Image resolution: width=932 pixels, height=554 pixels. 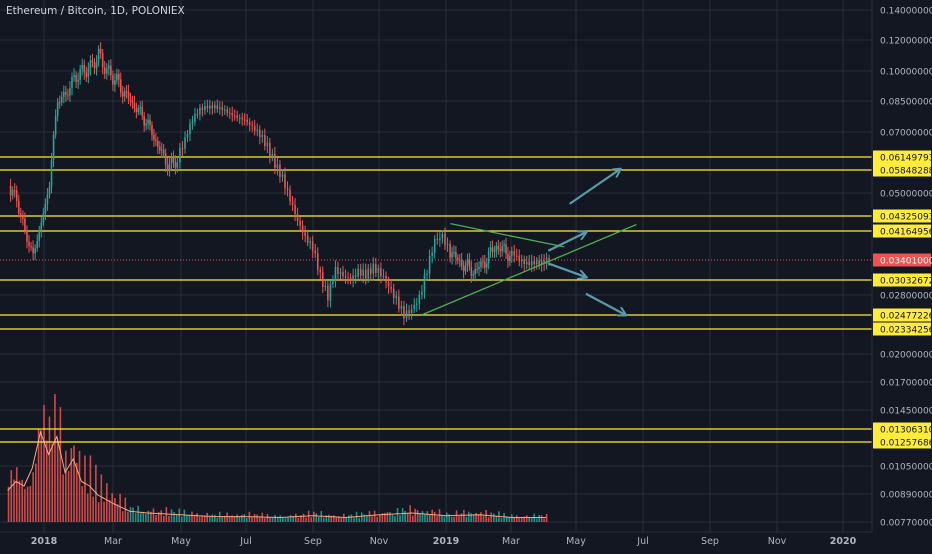 I want to click on chart-title: Ethereum / Bitcoin, 1D, POLONIEX, so click(x=95, y=11).